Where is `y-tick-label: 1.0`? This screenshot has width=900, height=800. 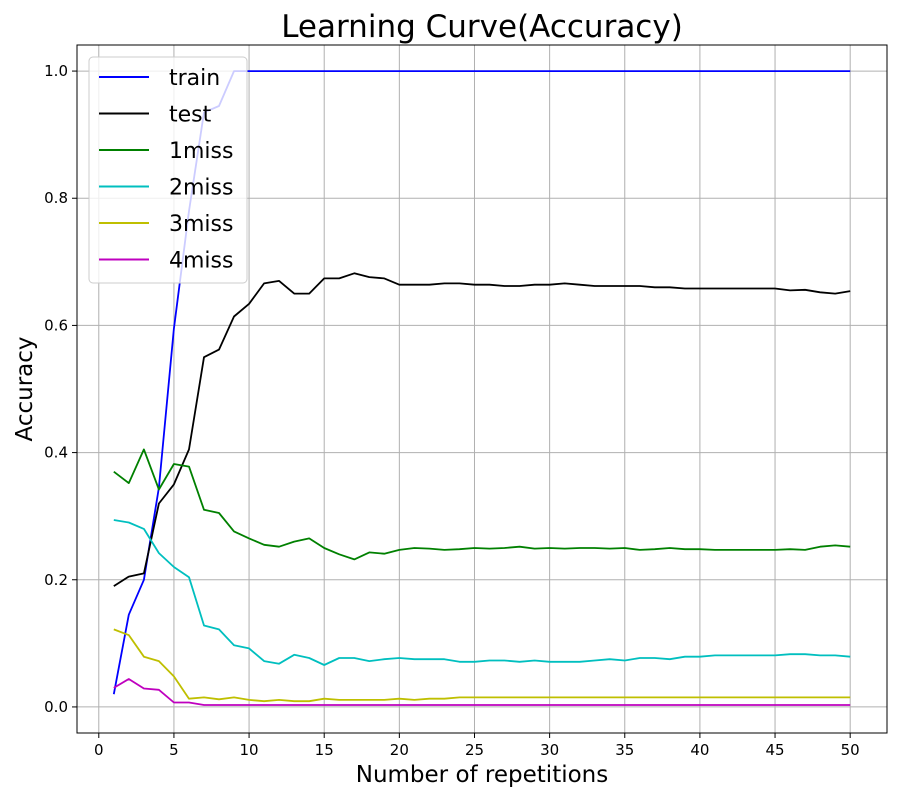 y-tick-label: 1.0 is located at coordinates (56, 71).